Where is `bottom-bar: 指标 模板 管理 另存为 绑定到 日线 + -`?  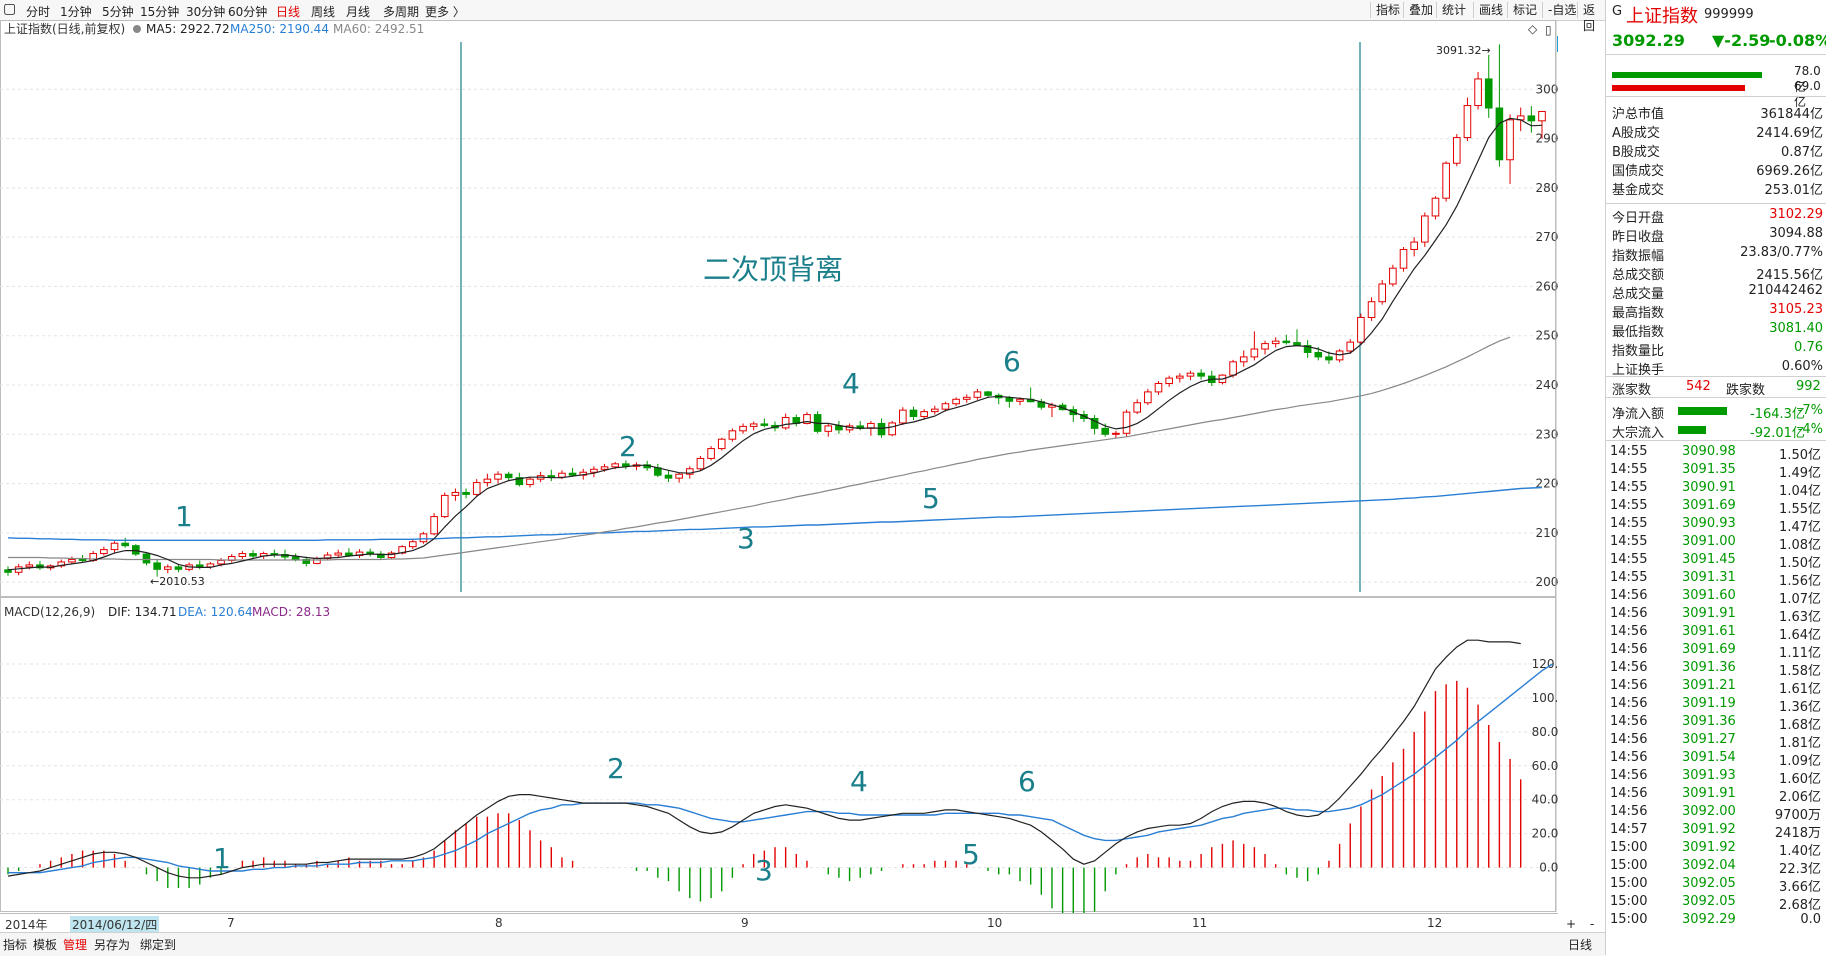 bottom-bar: 指标 模板 管理 另存为 绑定到 日线 + - is located at coordinates (802, 936).